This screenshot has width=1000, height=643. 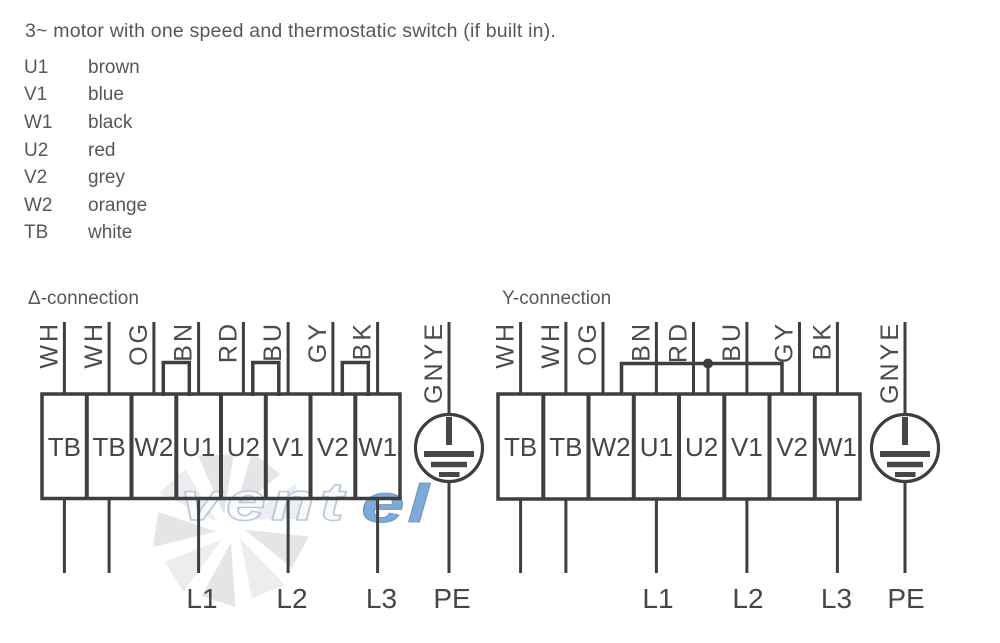 I want to click on y-terminal-labels: TB TB W2 U1 U2 V1 V2 W1, so click(x=680, y=447).